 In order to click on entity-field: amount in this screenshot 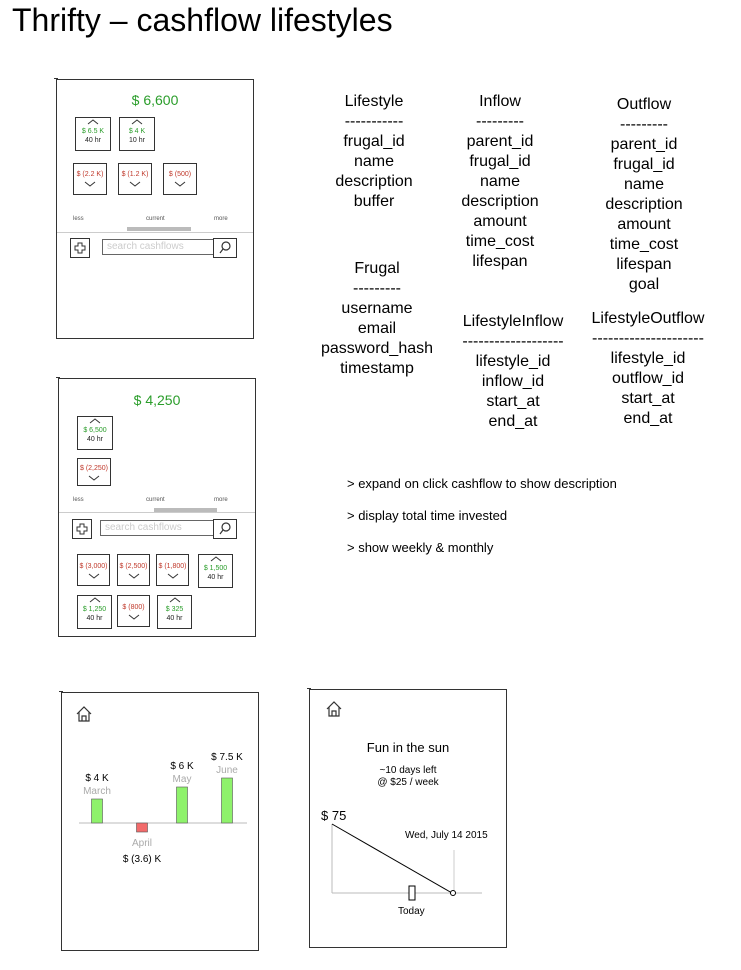, I will do `click(644, 224)`.